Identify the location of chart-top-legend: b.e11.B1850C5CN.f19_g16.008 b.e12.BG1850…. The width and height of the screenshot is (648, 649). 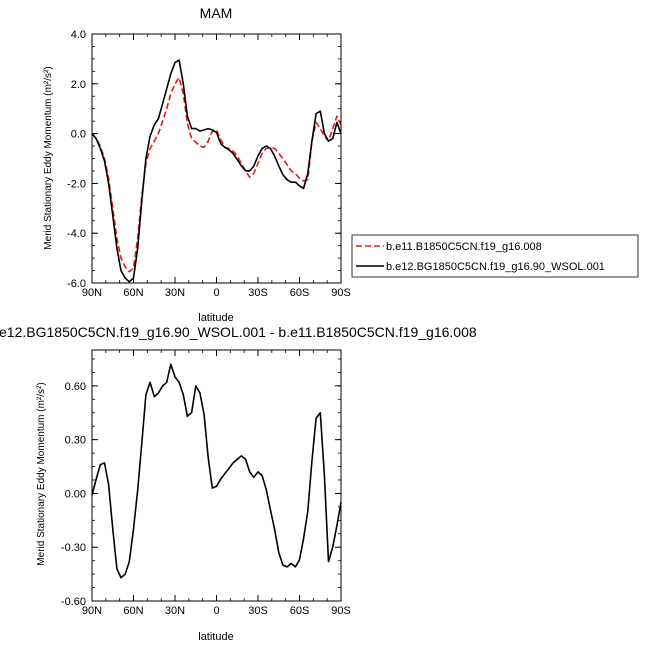
(495, 256).